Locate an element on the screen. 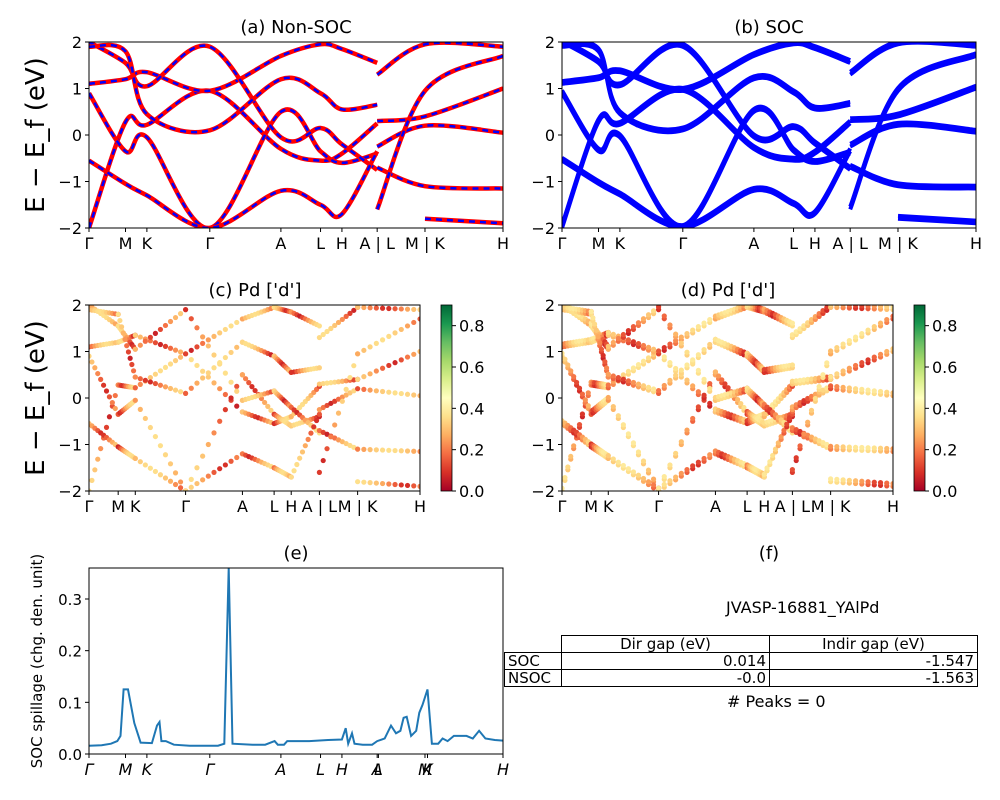 This screenshot has height=800, width=1000. x-tick-label: M | K is located at coordinates (358, 506).